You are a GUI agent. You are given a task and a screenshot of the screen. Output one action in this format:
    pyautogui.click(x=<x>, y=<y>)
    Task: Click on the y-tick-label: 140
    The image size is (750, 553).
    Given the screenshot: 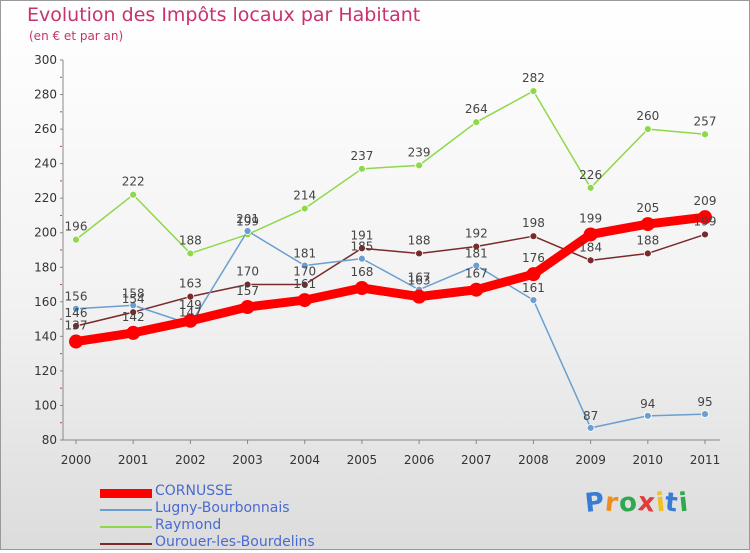 What is the action you would take?
    pyautogui.click(x=45, y=336)
    